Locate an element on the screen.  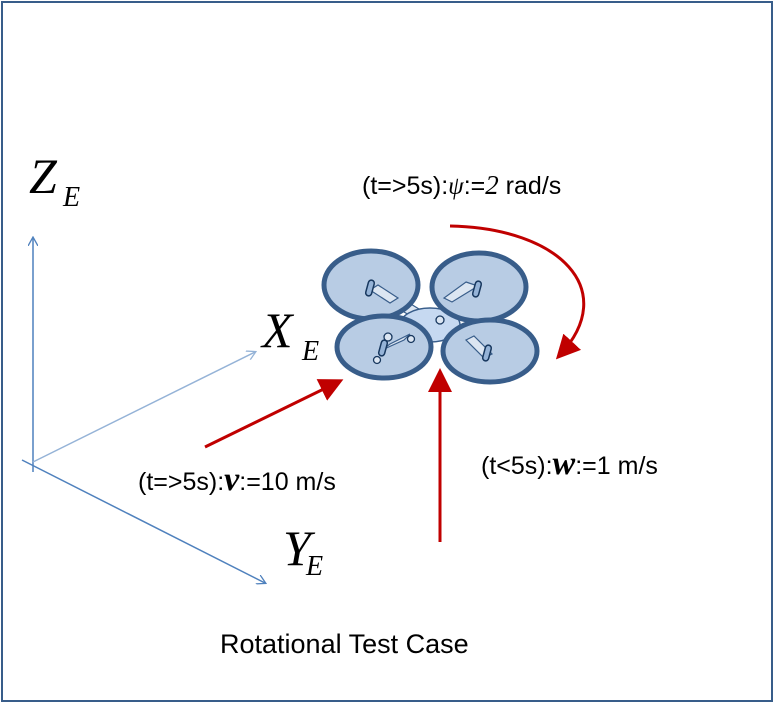
quadrotor-bolts is located at coordinates (408, 340).